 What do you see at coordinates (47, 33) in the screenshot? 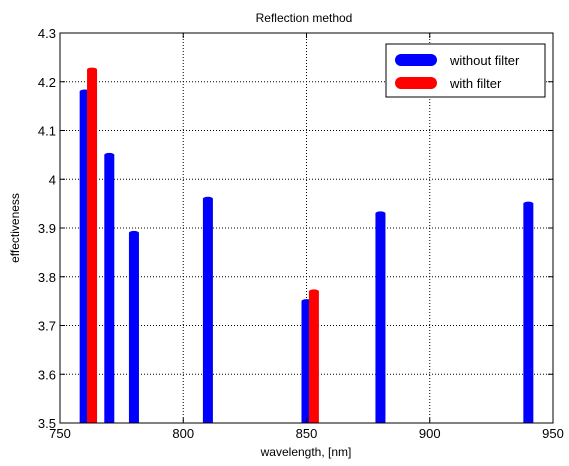
I see `y-tick-label: 4.3` at bounding box center [47, 33].